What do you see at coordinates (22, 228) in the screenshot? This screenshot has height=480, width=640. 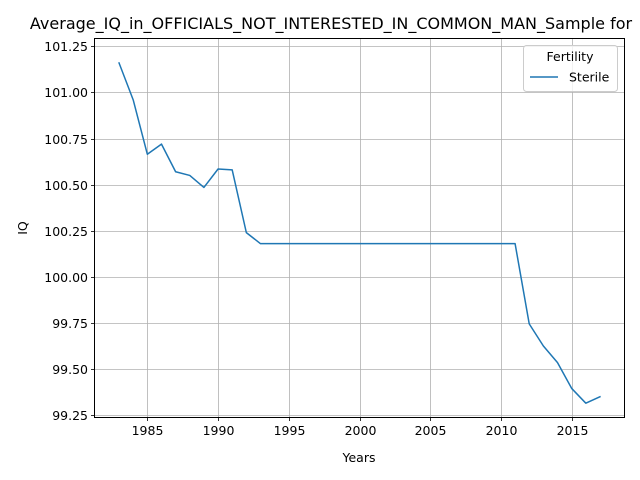 I see `y-axis-label: IQ` at bounding box center [22, 228].